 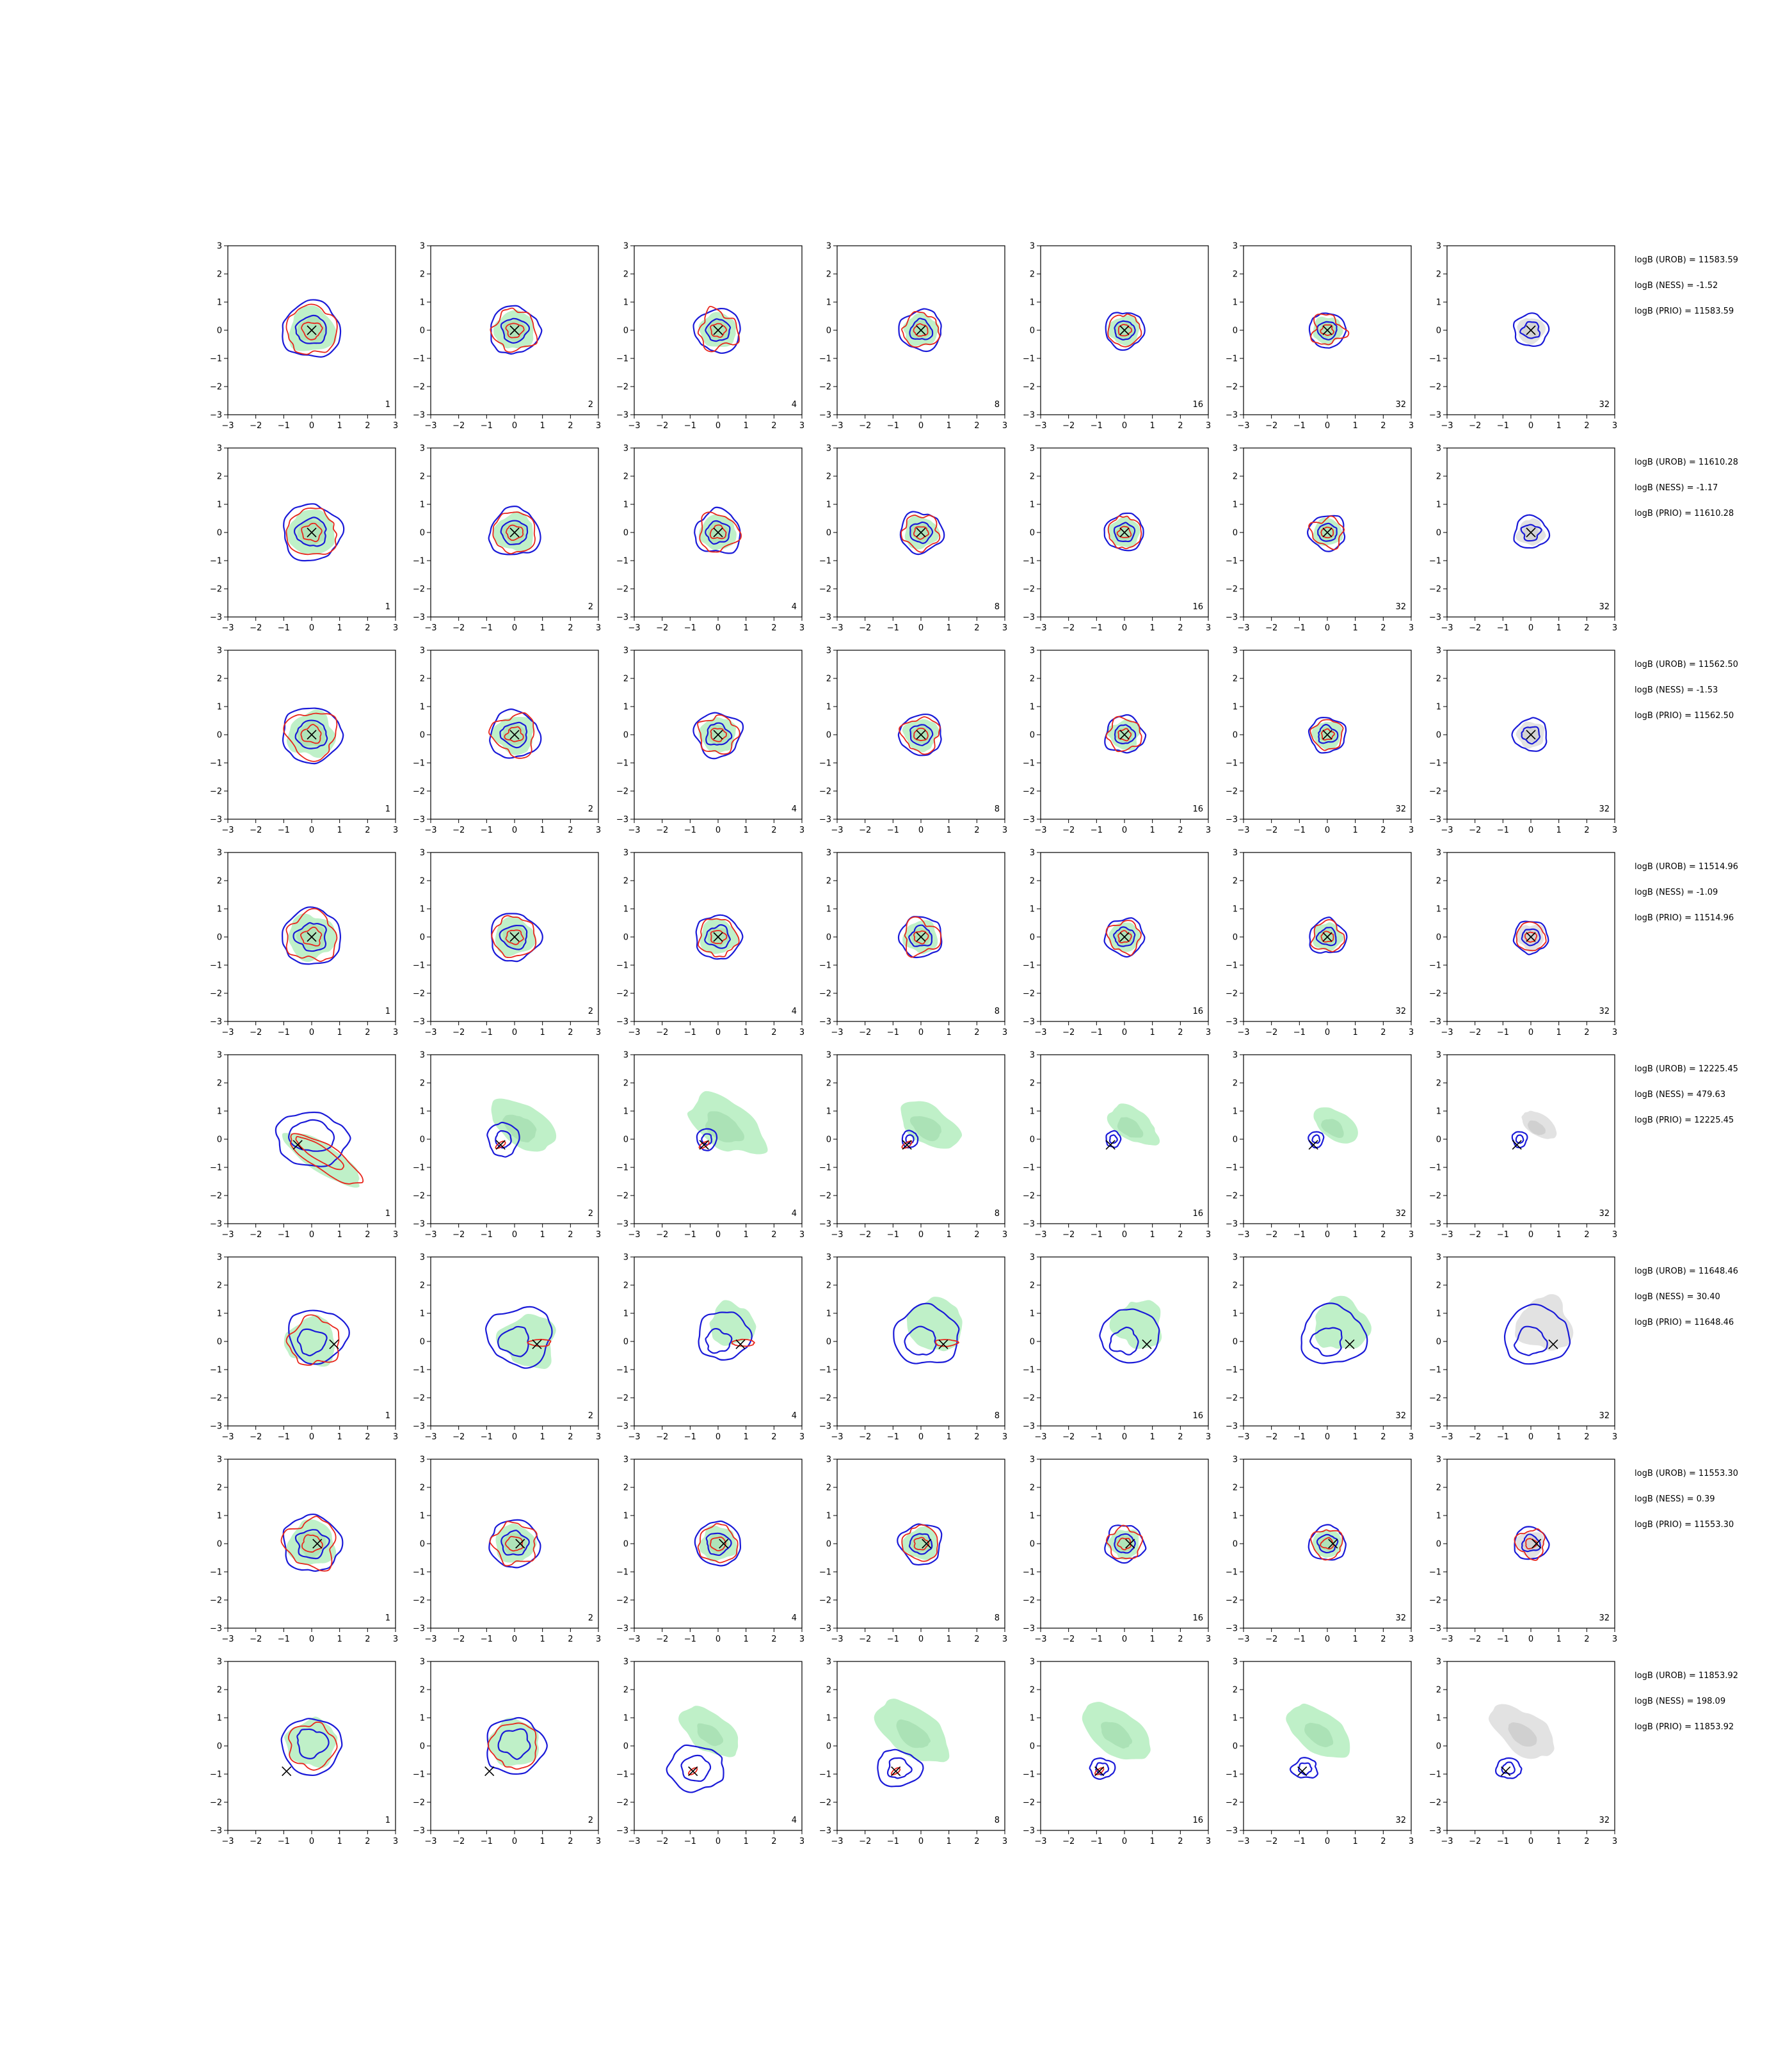 I want to click on panel-r1-c2: −3 −2 −1 0 1 2 3 −3 −2 −1 0 1 2 3 2, so click(x=507, y=336).